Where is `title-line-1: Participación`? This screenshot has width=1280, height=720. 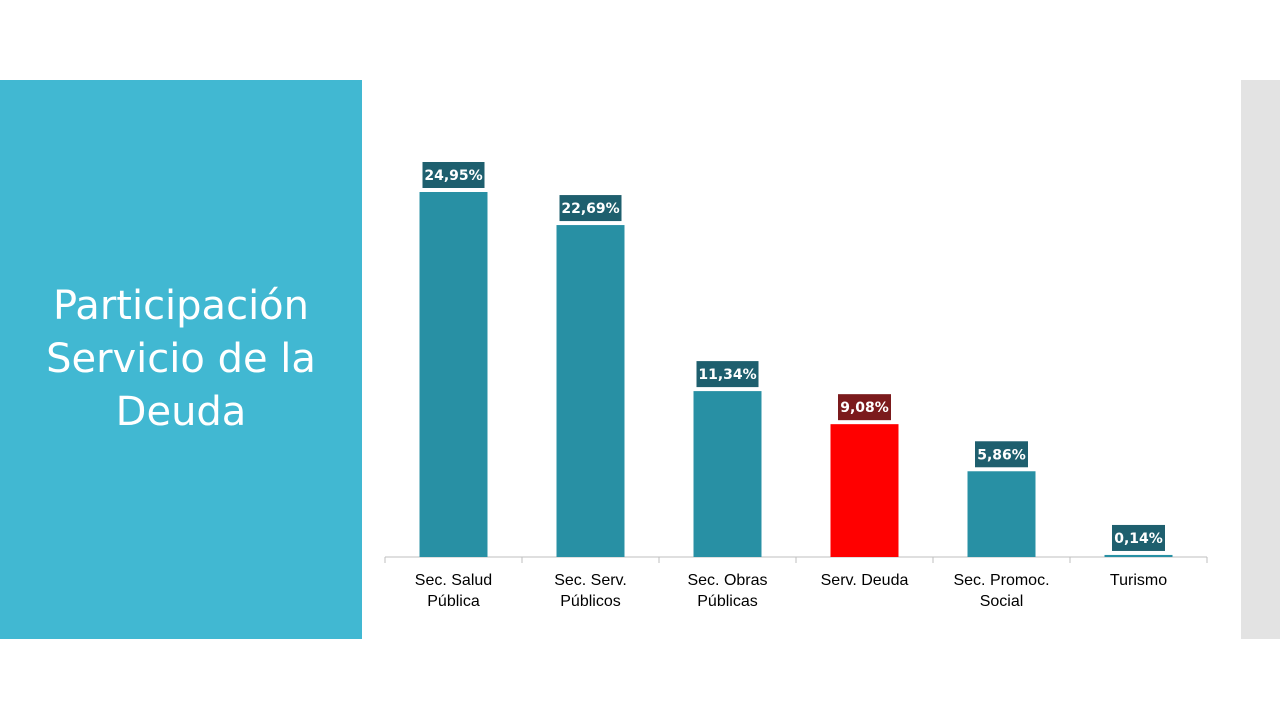
title-line-1: Participación is located at coordinates (180, 306).